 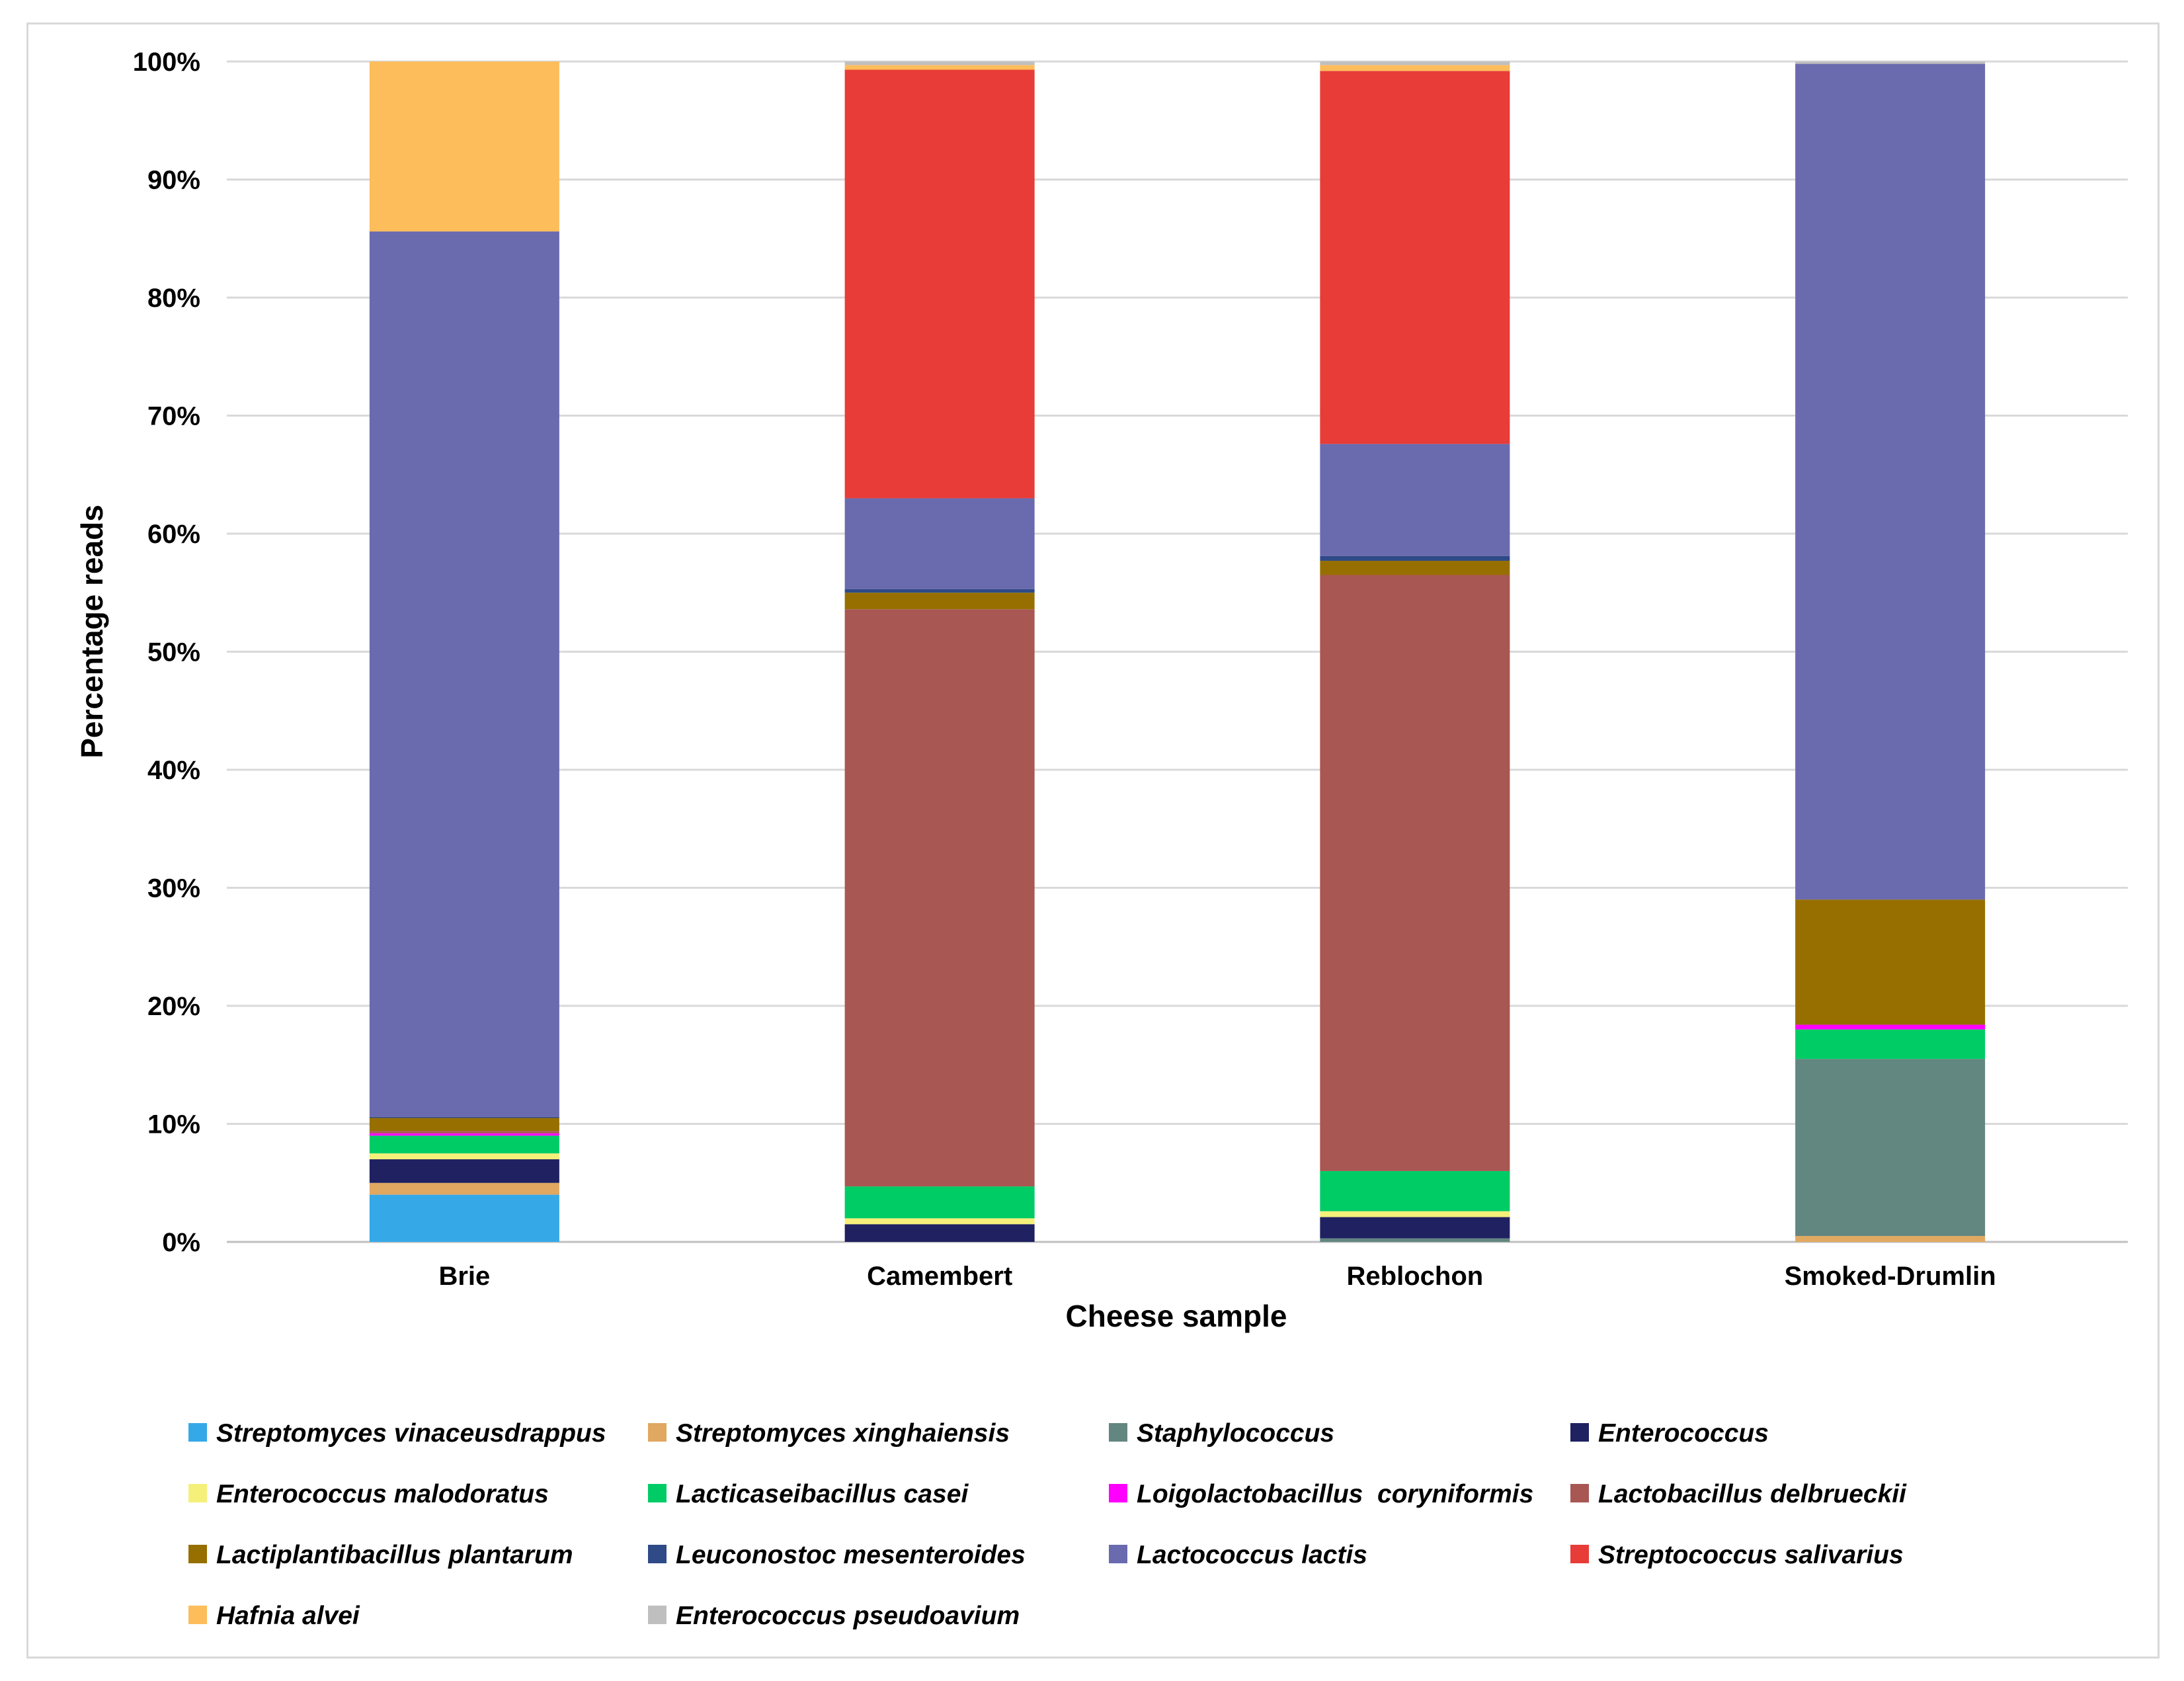 I want to click on bar-stack-camembert, so click(x=939, y=652).